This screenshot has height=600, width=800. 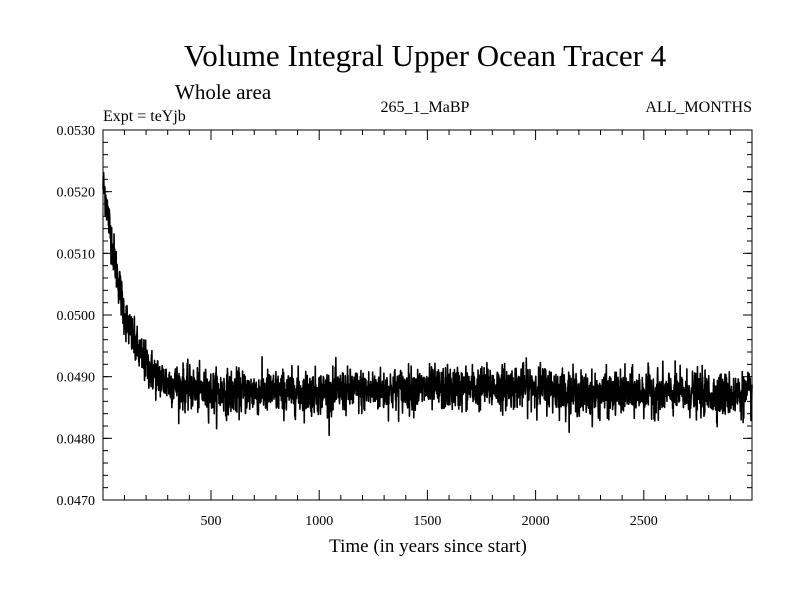 I want to click on y-tick-label: 0.0490, so click(x=76, y=378).